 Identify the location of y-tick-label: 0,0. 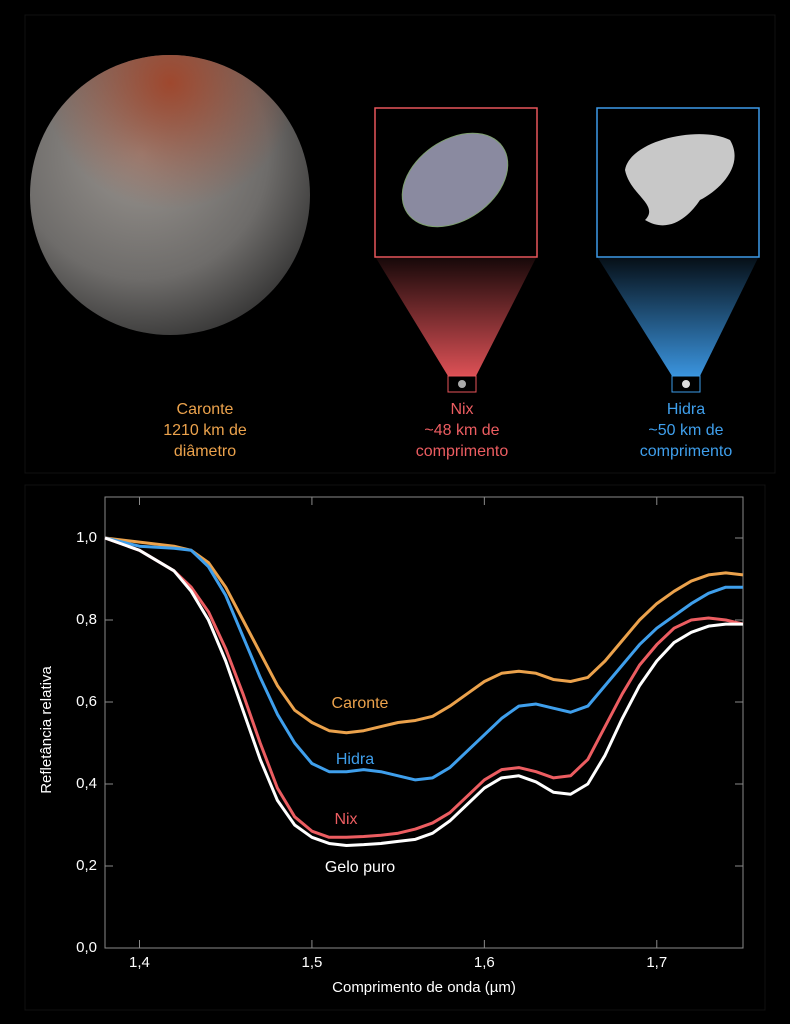
(86, 947).